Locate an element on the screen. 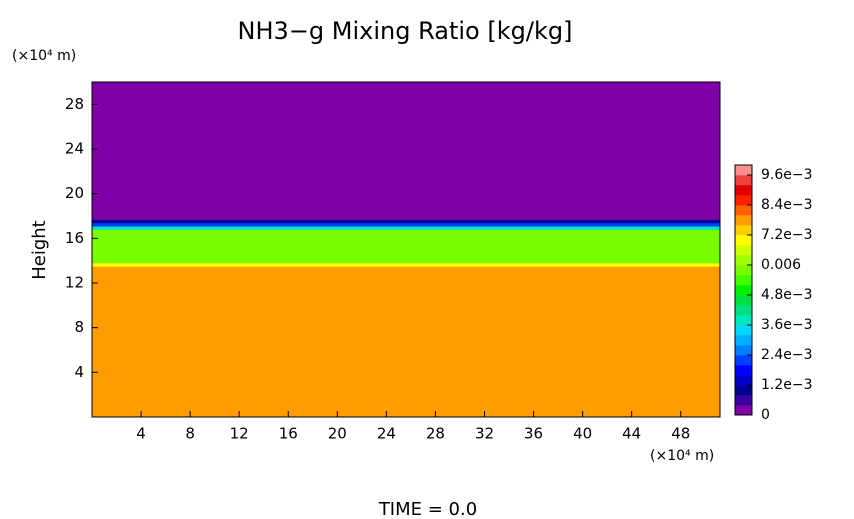  y-tick-label: 20 is located at coordinates (74, 193).